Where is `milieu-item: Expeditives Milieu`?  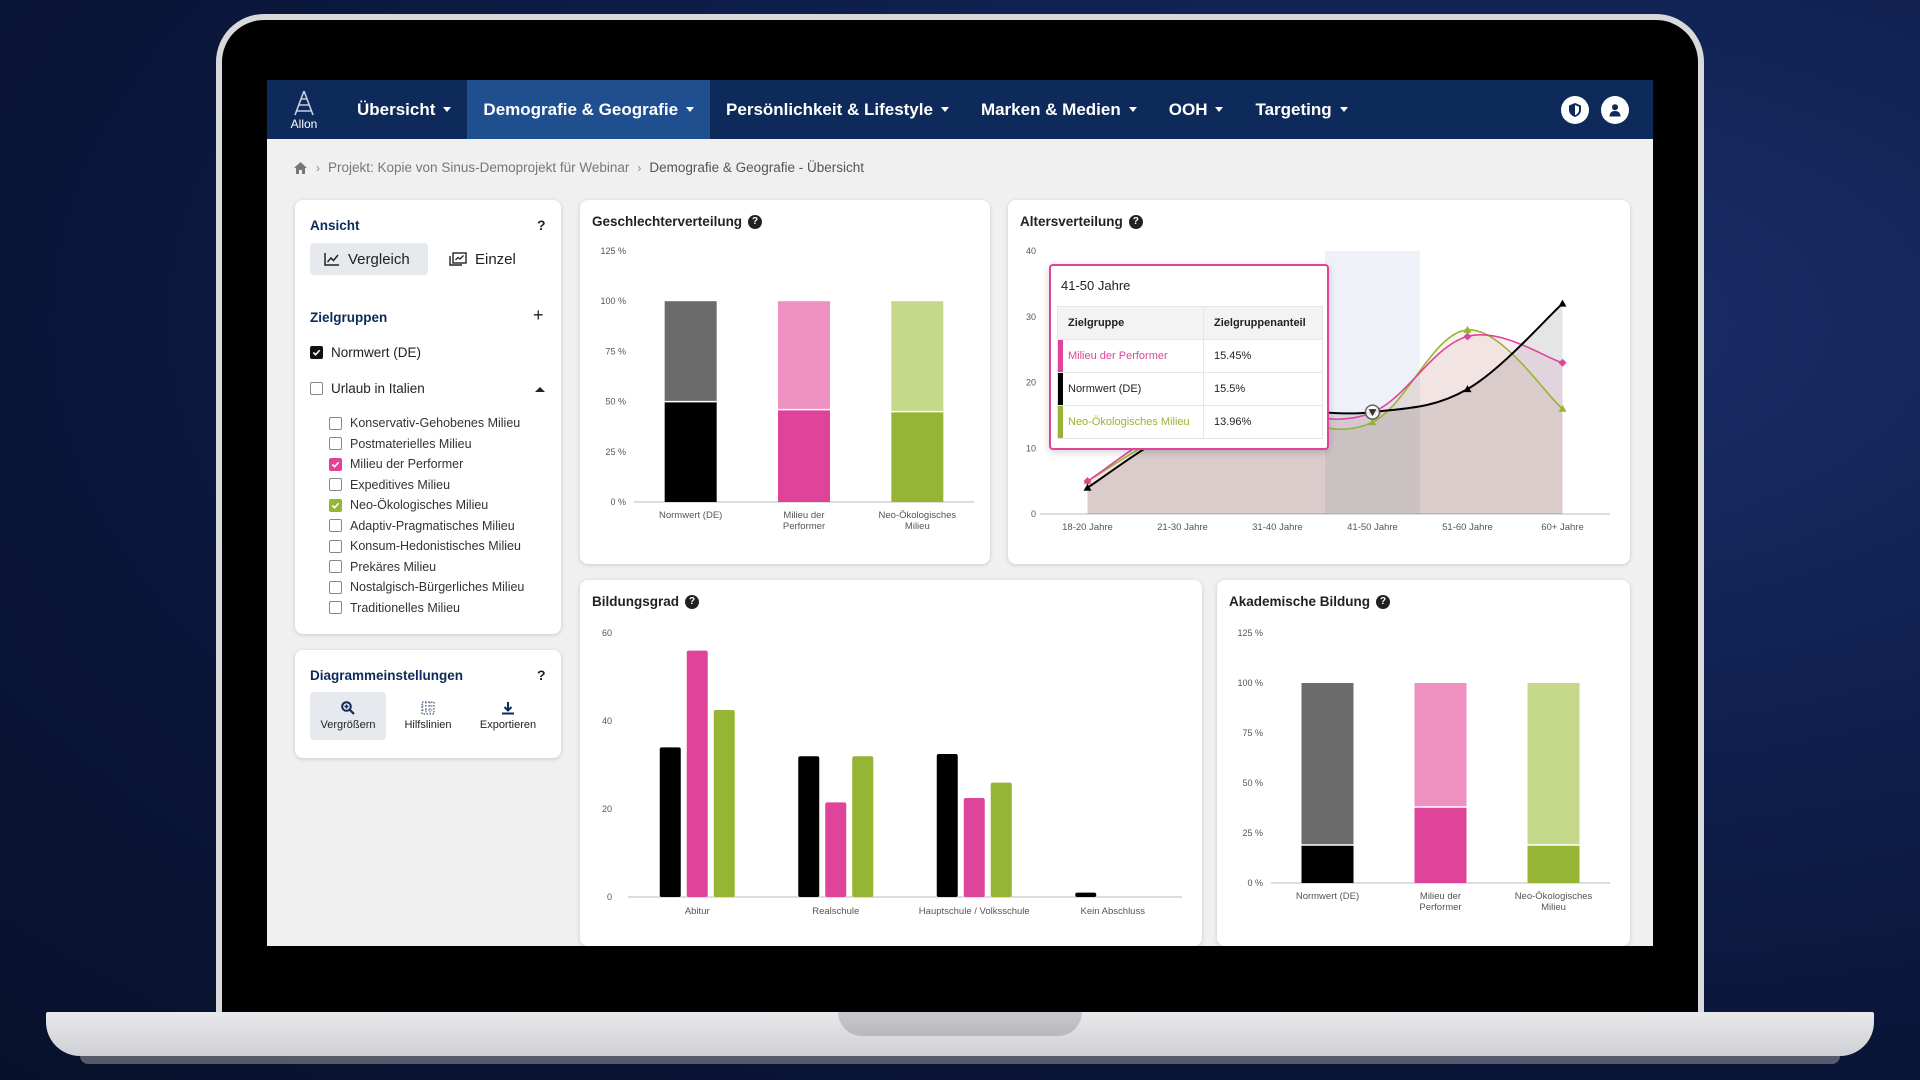 milieu-item: Expeditives Milieu is located at coordinates (389, 485).